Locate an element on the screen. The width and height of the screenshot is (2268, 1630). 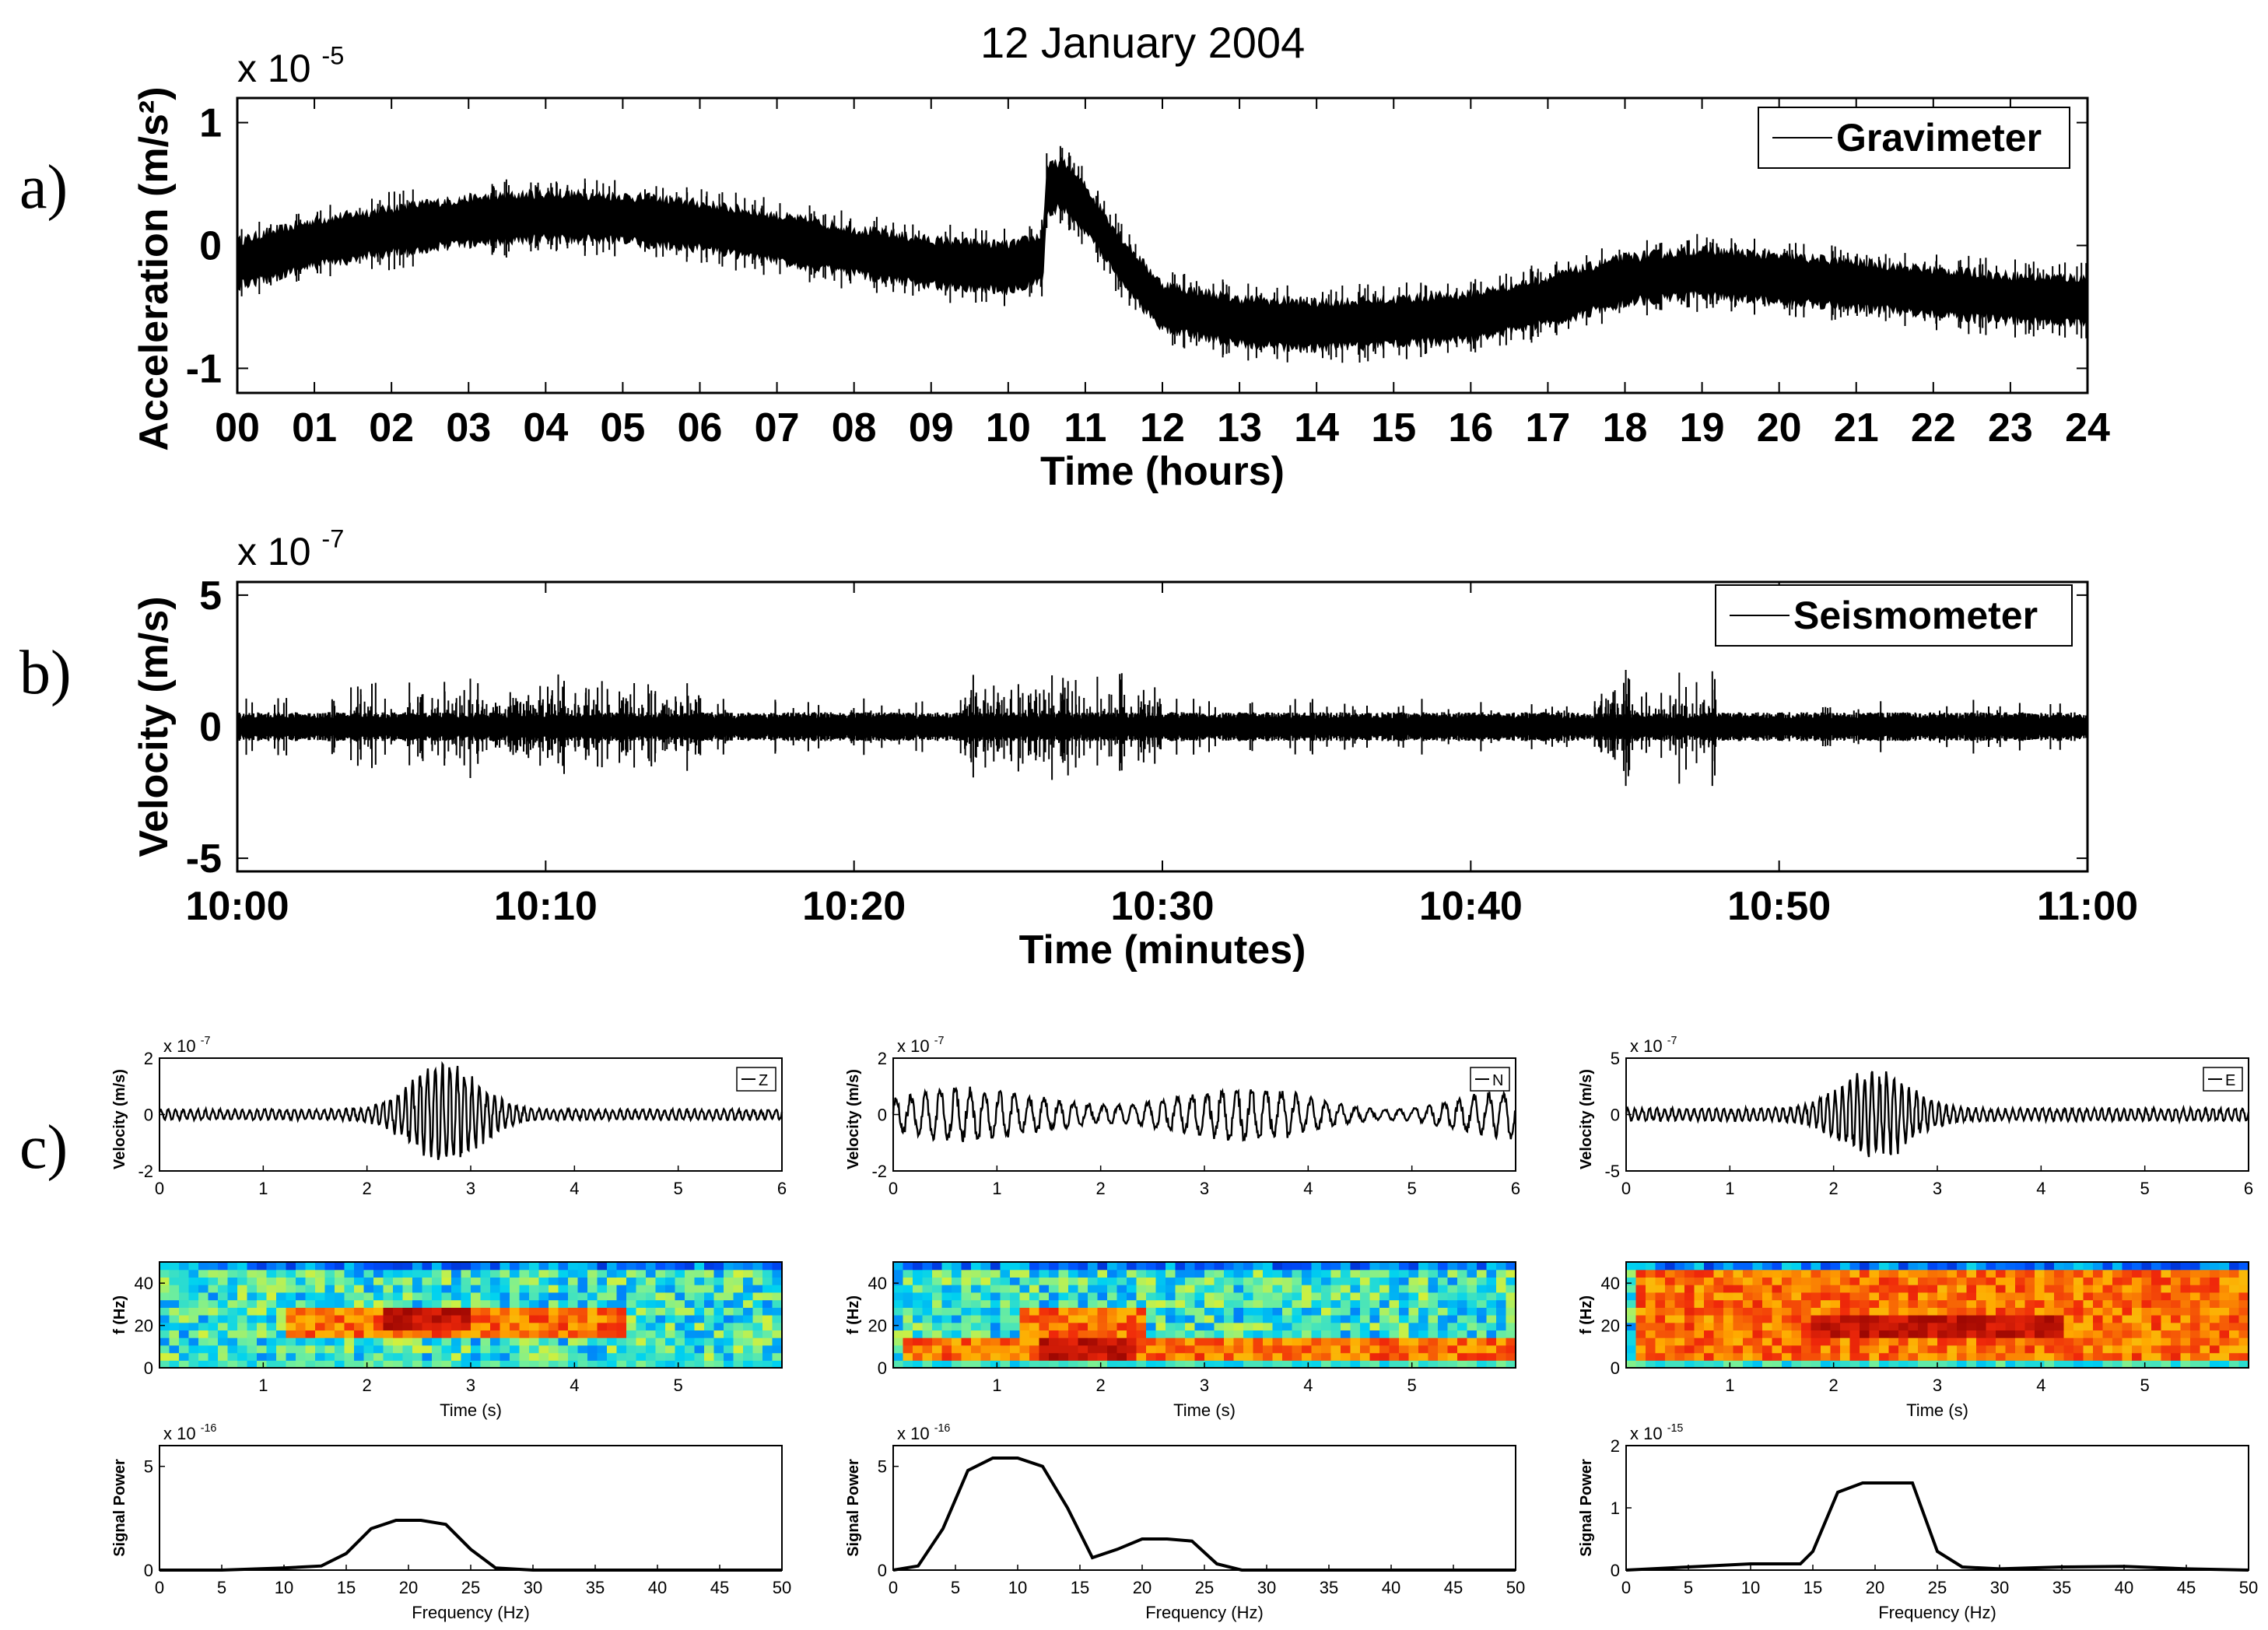
xtick-label-power: 15 is located at coordinates (346, 1587).